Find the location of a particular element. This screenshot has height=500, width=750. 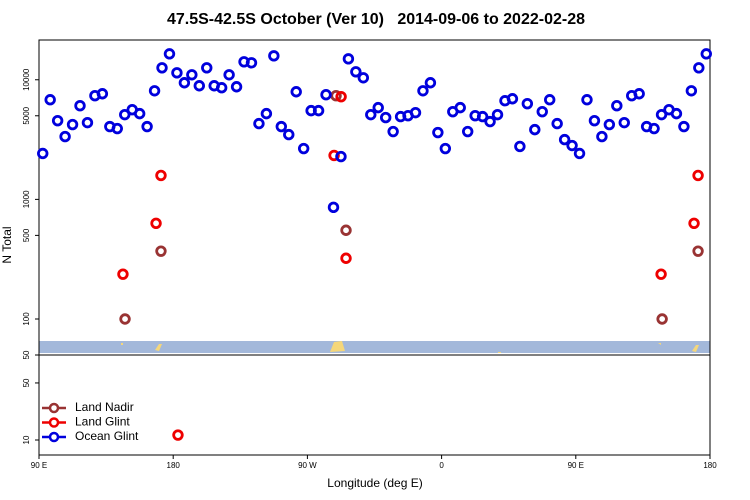

y-tick-label: 100 is located at coordinates (26, 319).